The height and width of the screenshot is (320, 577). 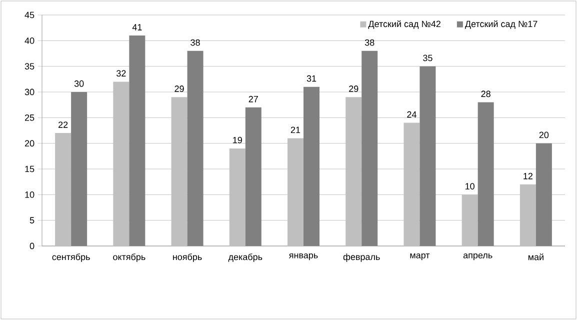 What do you see at coordinates (245, 257) in the screenshot?
I see `x-tick-label: декабрь` at bounding box center [245, 257].